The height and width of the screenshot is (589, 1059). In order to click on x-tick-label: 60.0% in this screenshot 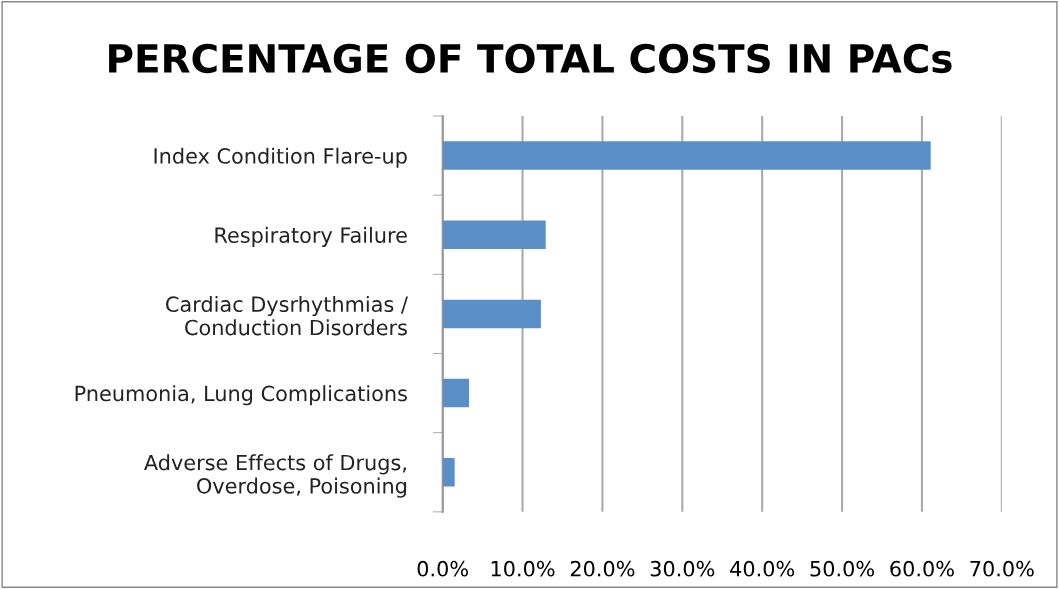, I will do `click(922, 568)`.